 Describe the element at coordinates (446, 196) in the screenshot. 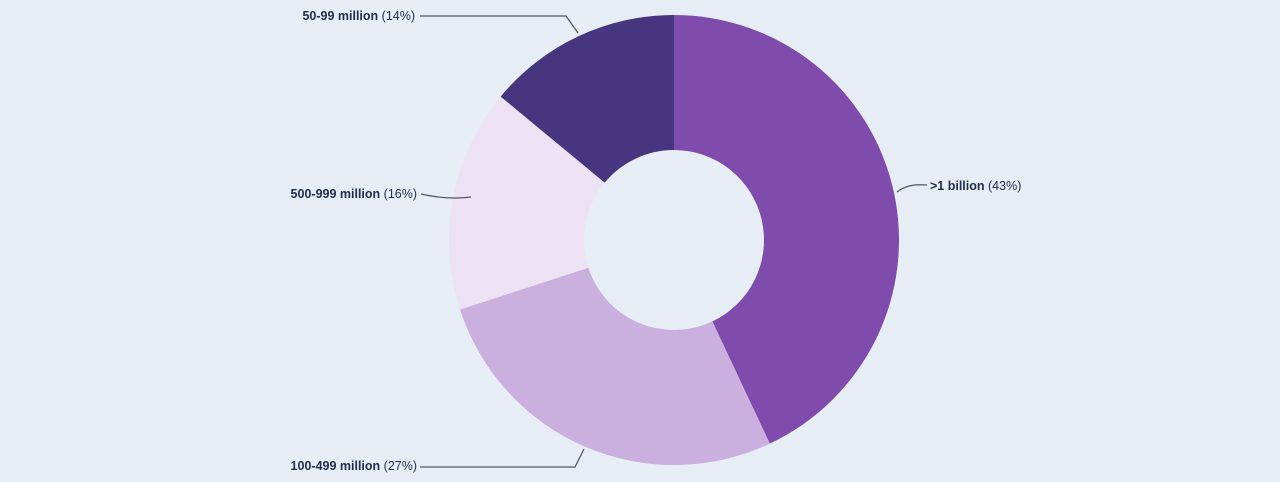

I see `leader-line-500-999-million` at that location.